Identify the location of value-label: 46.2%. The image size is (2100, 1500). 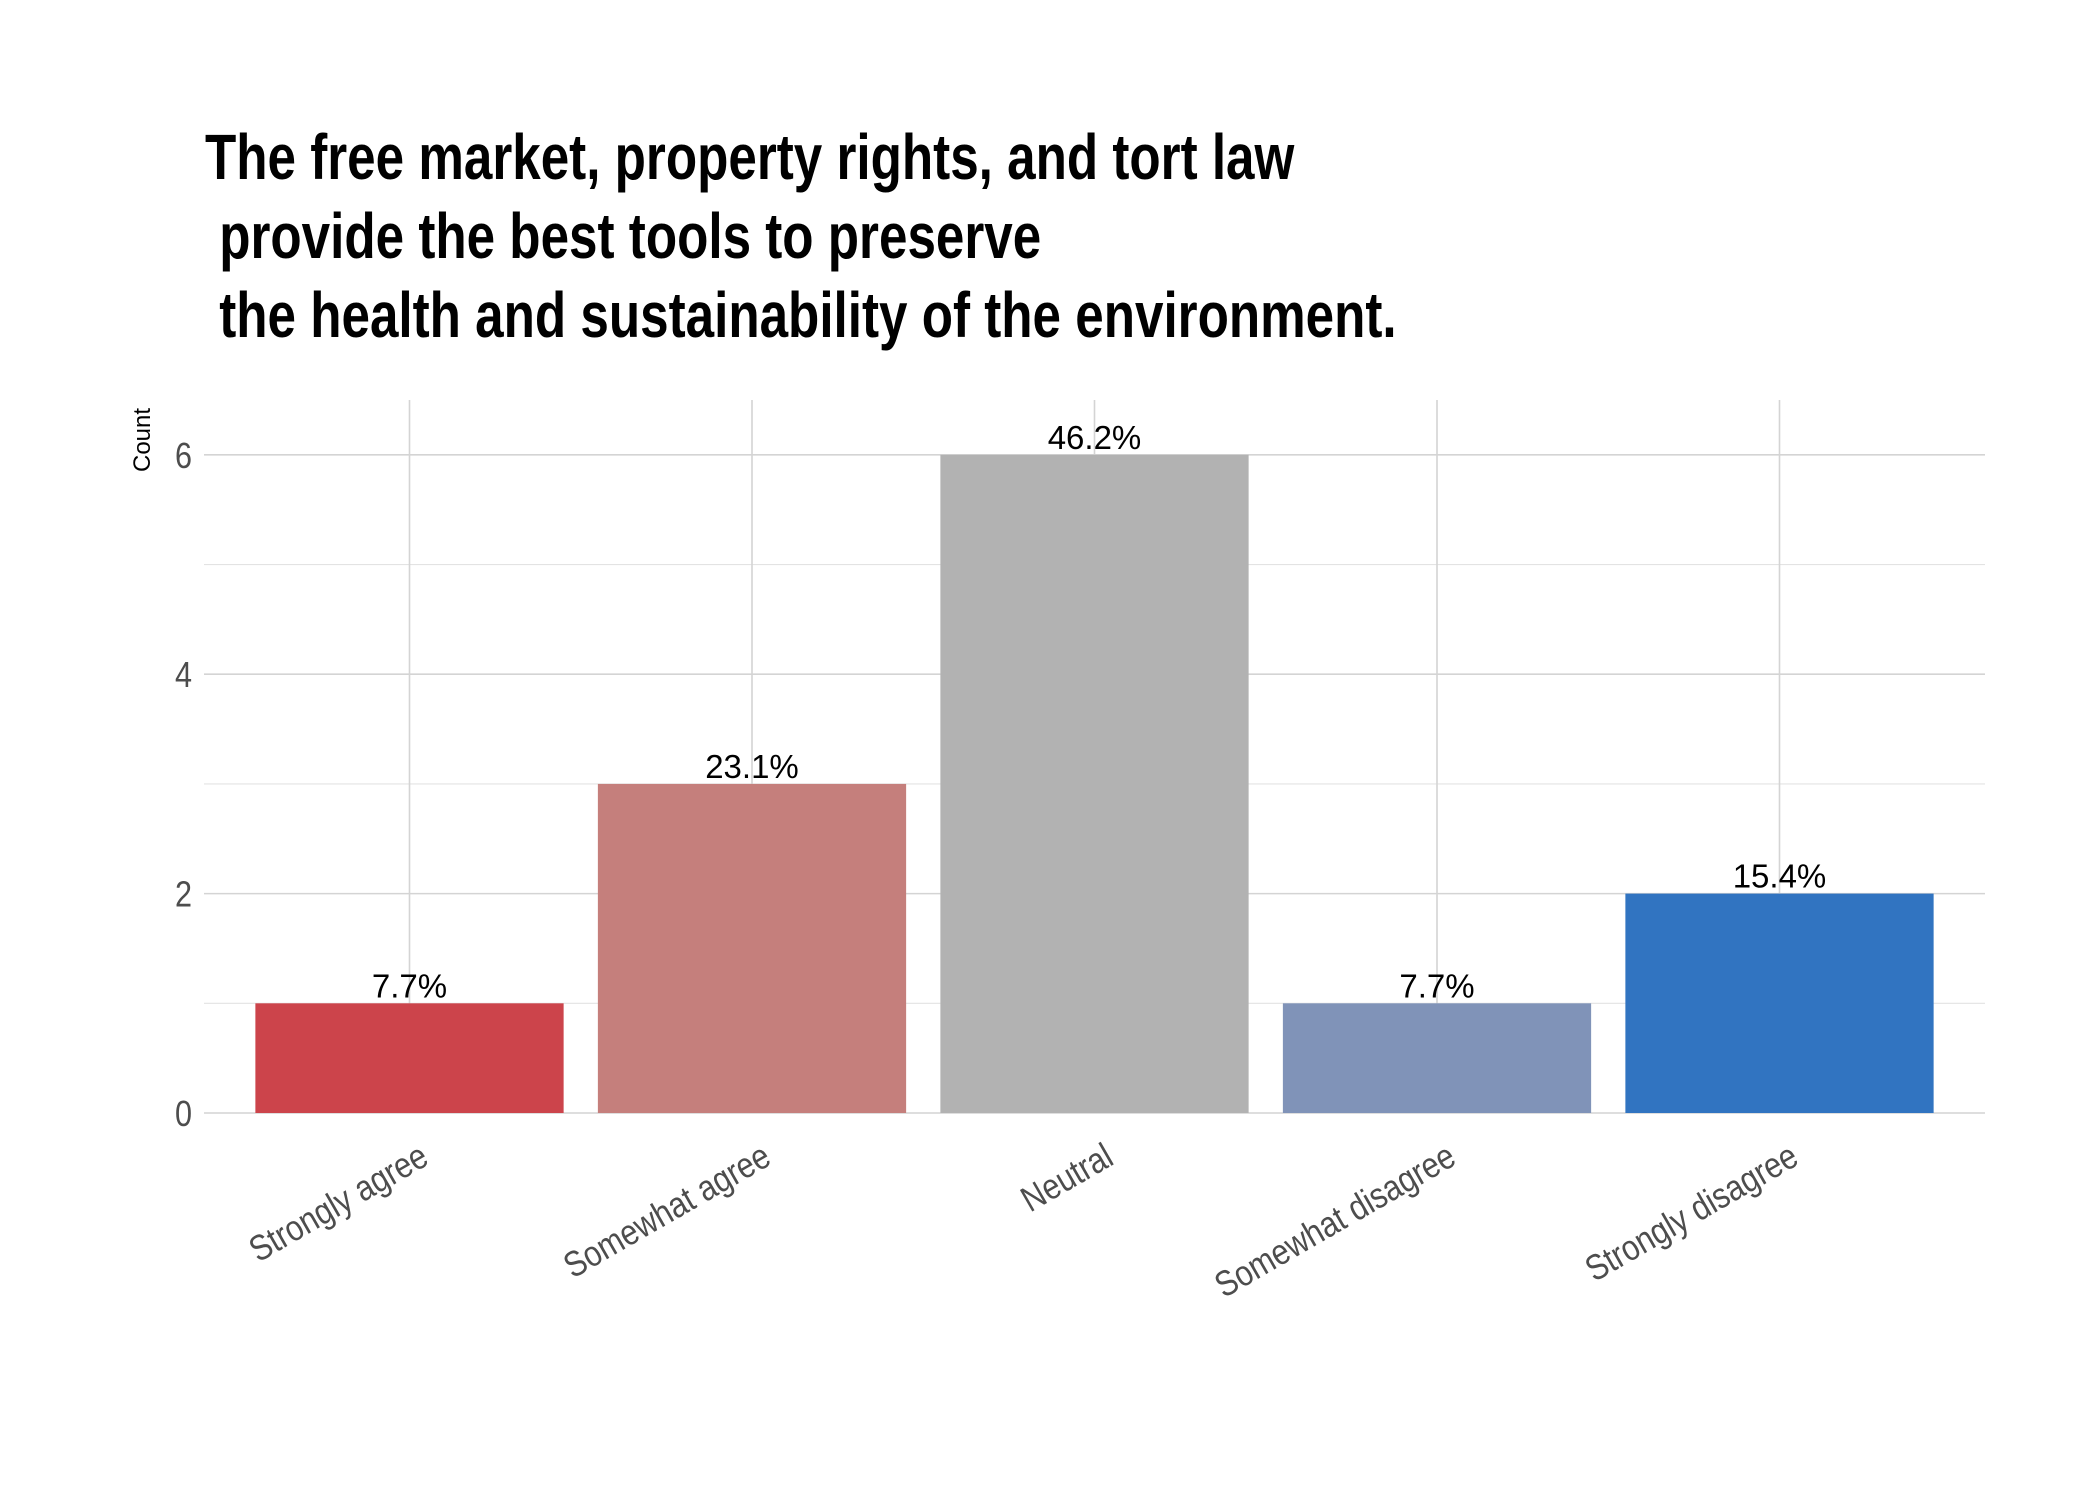
(1095, 437).